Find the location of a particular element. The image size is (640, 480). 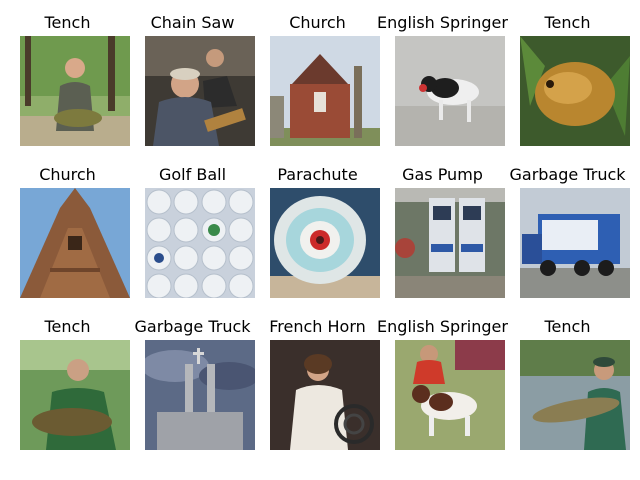

image-label: Gas Pump is located at coordinates (442, 174).